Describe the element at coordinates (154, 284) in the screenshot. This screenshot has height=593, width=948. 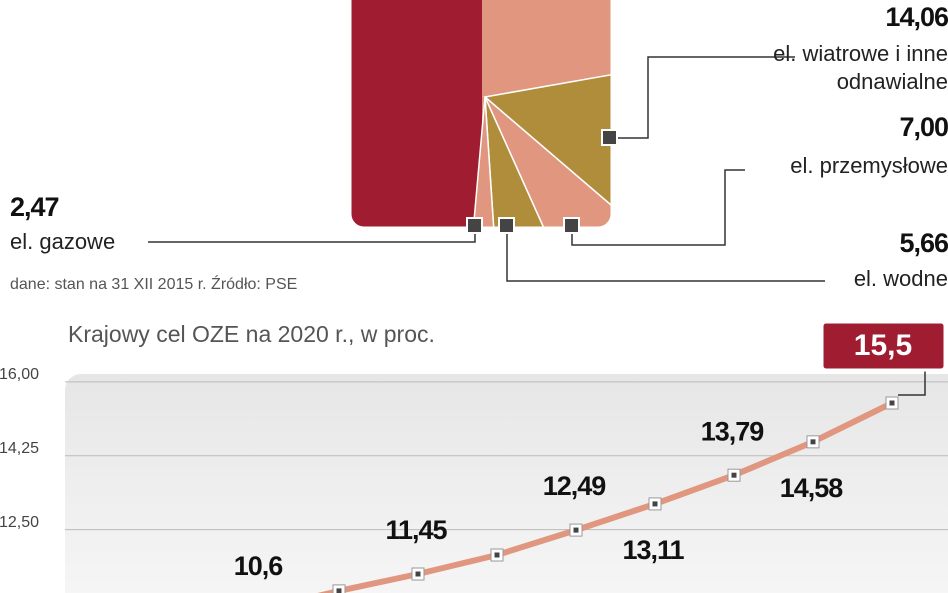
I see `source-note: dane: stan na 31 XII 2015 r. Źródło: PSE` at that location.